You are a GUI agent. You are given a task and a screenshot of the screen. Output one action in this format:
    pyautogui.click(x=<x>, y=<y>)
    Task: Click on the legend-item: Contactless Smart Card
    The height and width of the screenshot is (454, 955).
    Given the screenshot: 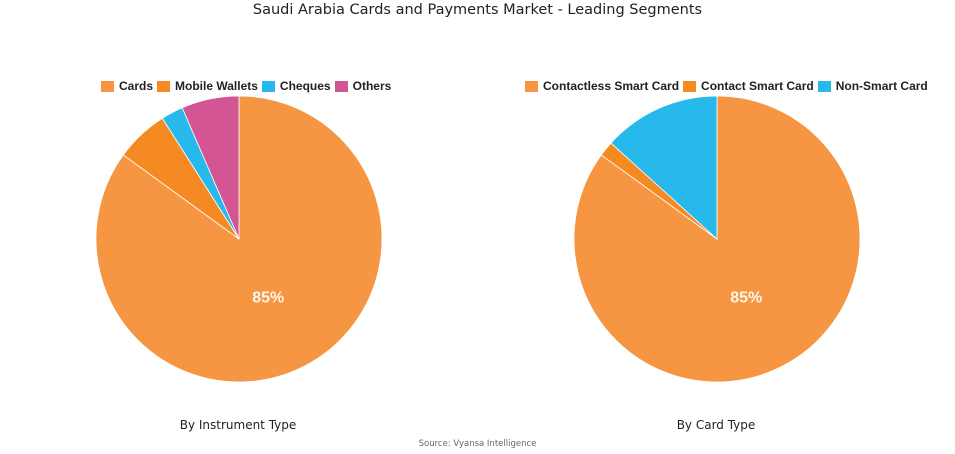 What is the action you would take?
    pyautogui.click(x=602, y=86)
    